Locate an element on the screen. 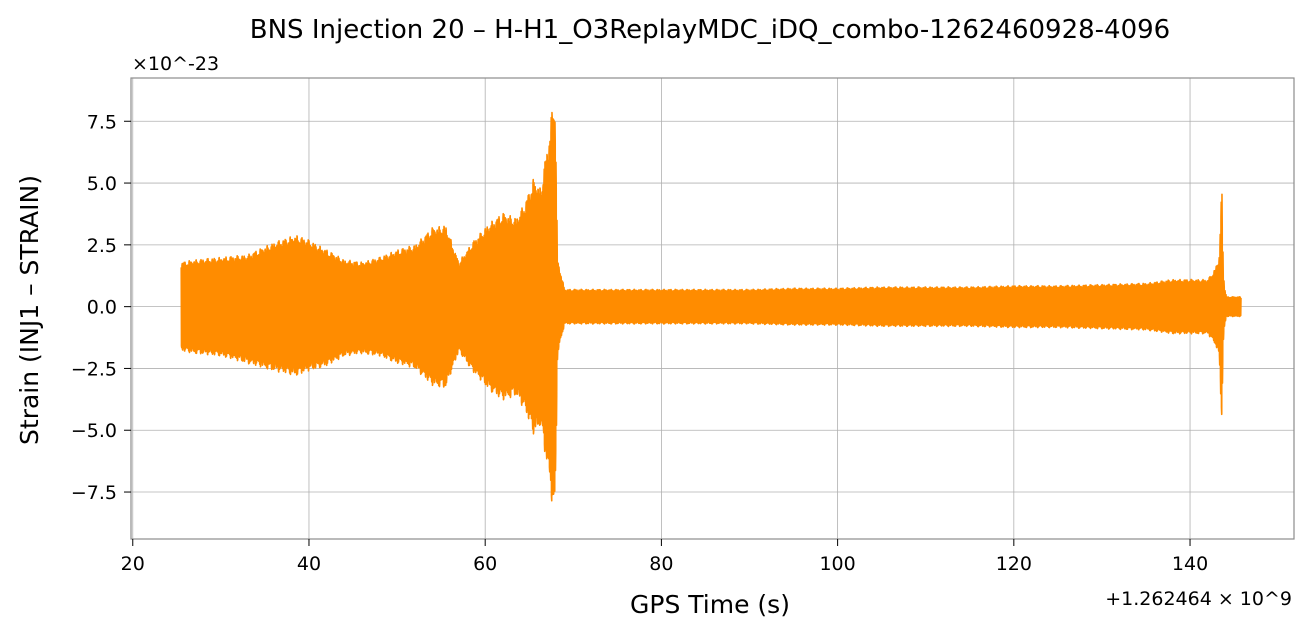  x-axis-label: GPS Time (s) is located at coordinates (710, 604).